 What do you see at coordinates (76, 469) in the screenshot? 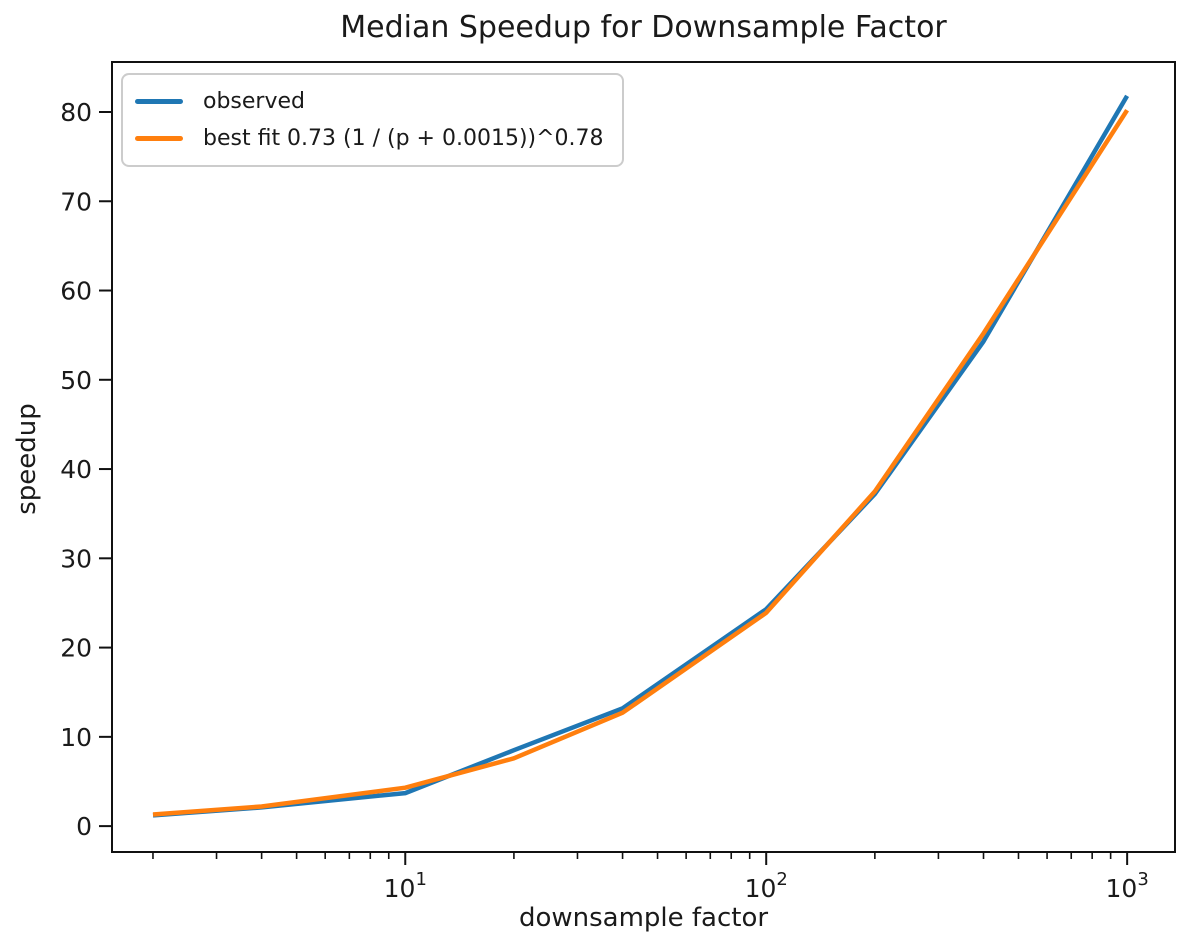
I see `svg-text: 40` at bounding box center [76, 469].